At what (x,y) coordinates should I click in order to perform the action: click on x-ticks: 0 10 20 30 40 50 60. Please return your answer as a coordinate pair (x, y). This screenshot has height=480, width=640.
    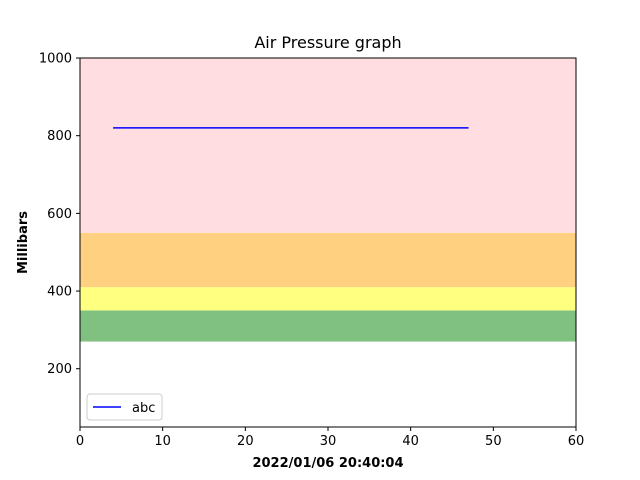
    Looking at the image, I should click on (330, 438).